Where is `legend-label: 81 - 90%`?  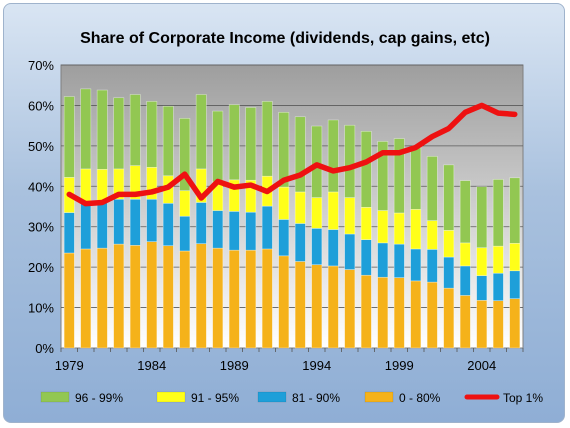 legend-label: 81 - 90% is located at coordinates (316, 398).